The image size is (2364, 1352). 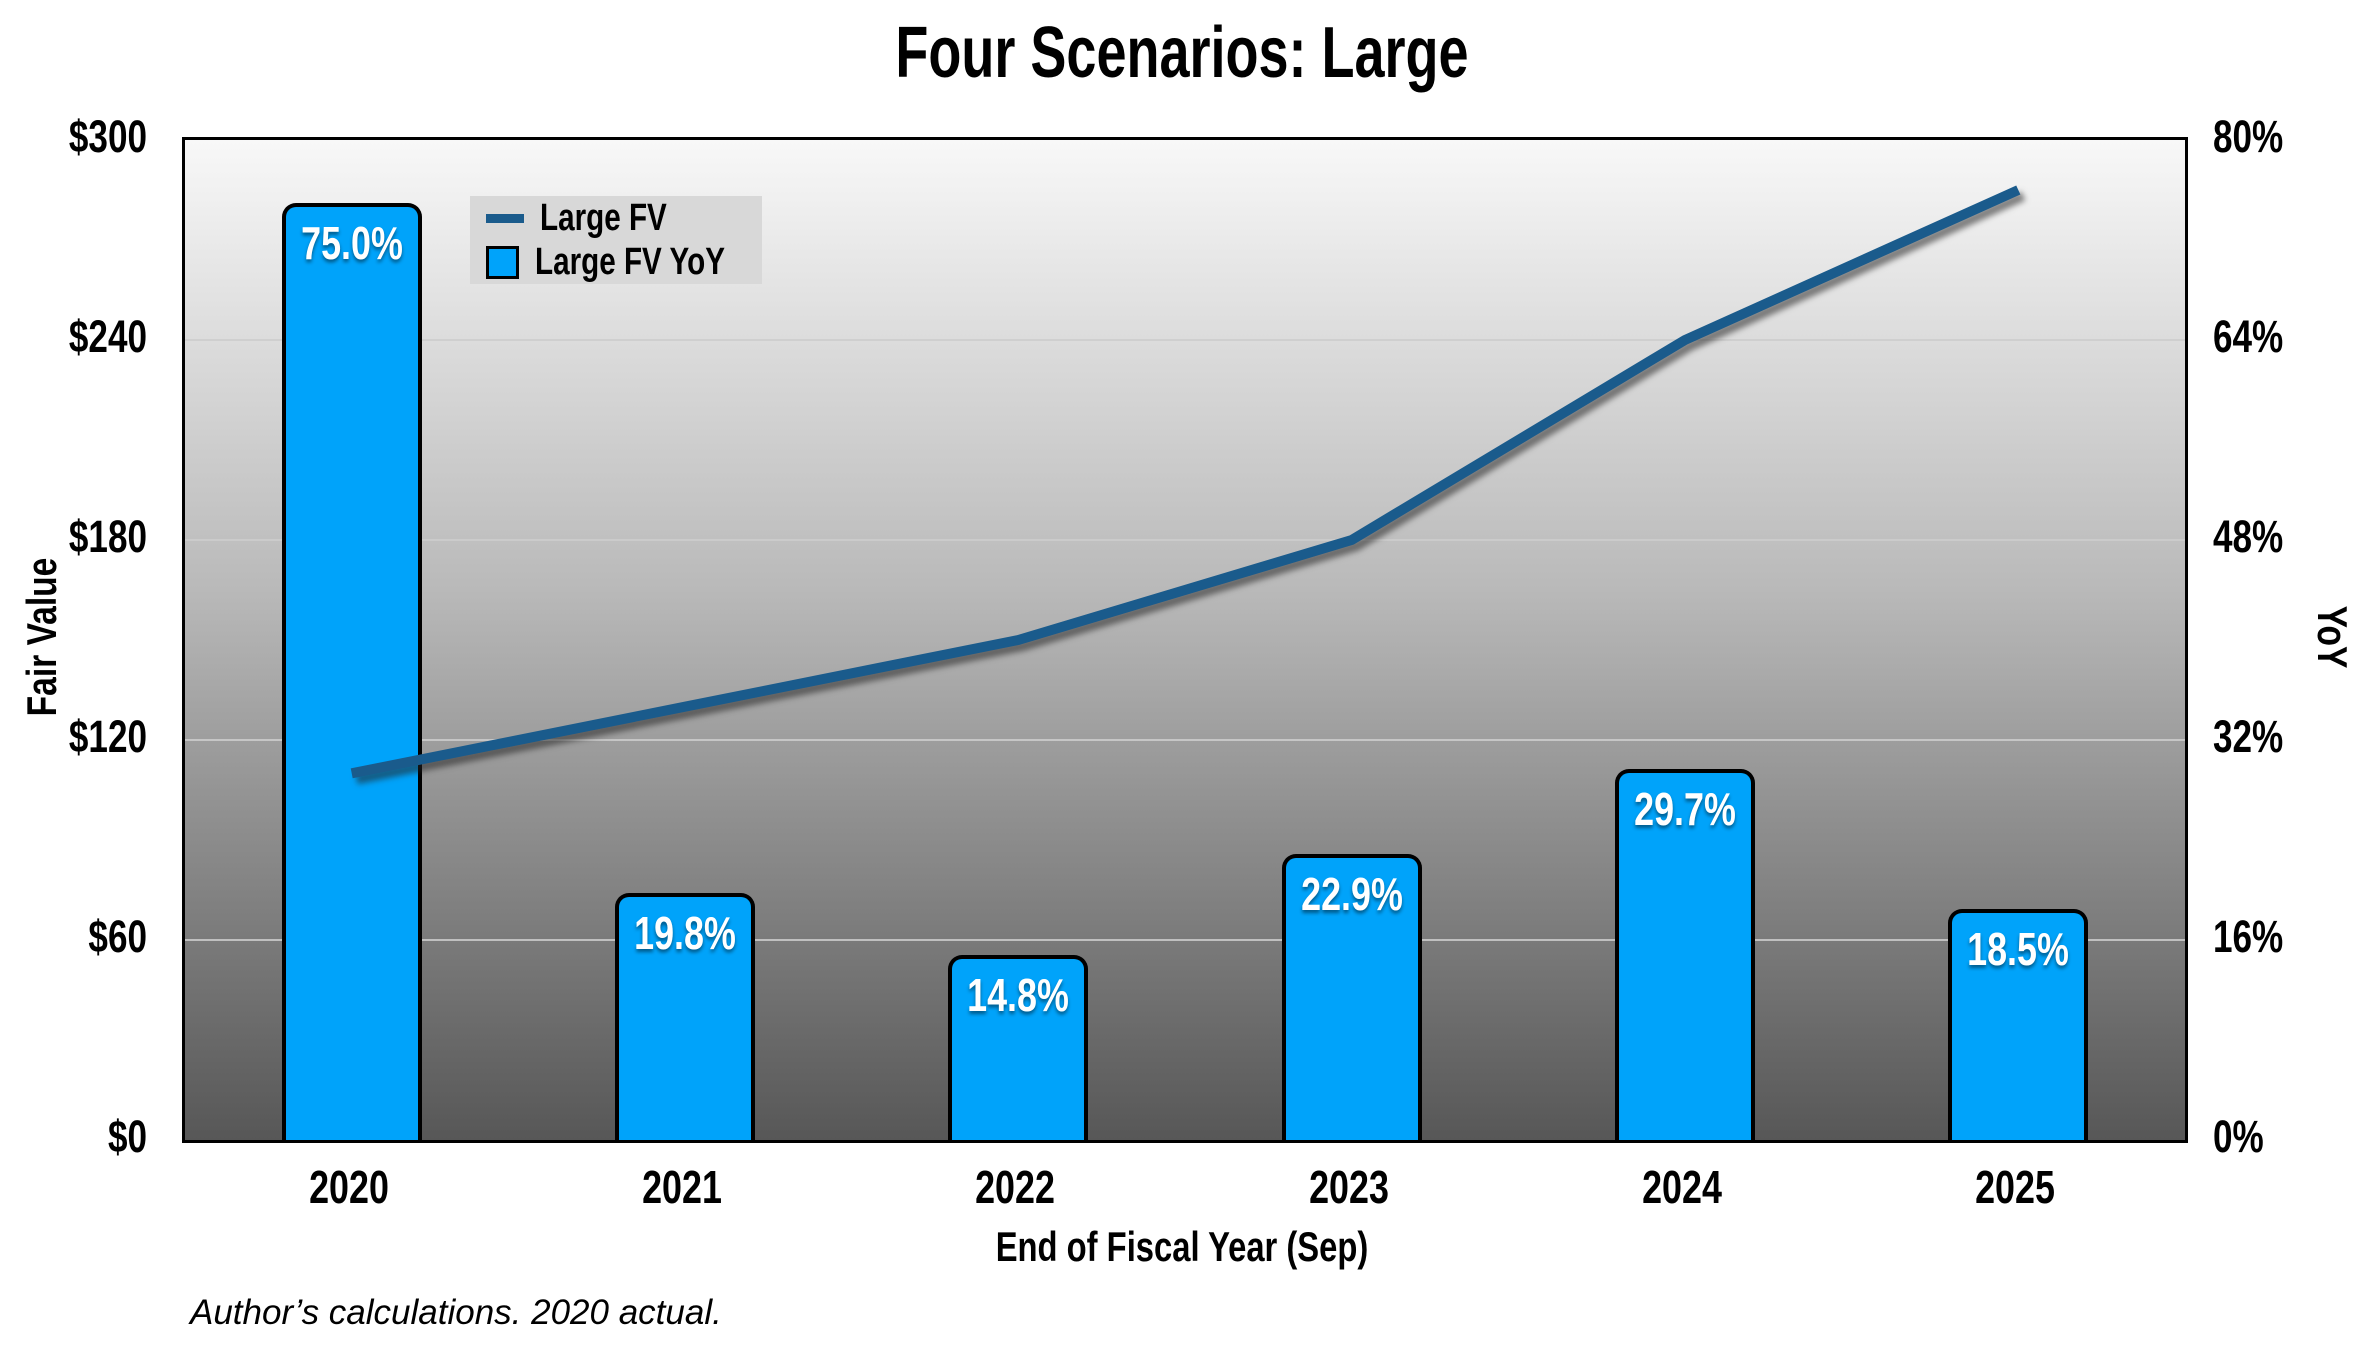 I want to click on bar-value-label: 19.8%, so click(x=685, y=932).